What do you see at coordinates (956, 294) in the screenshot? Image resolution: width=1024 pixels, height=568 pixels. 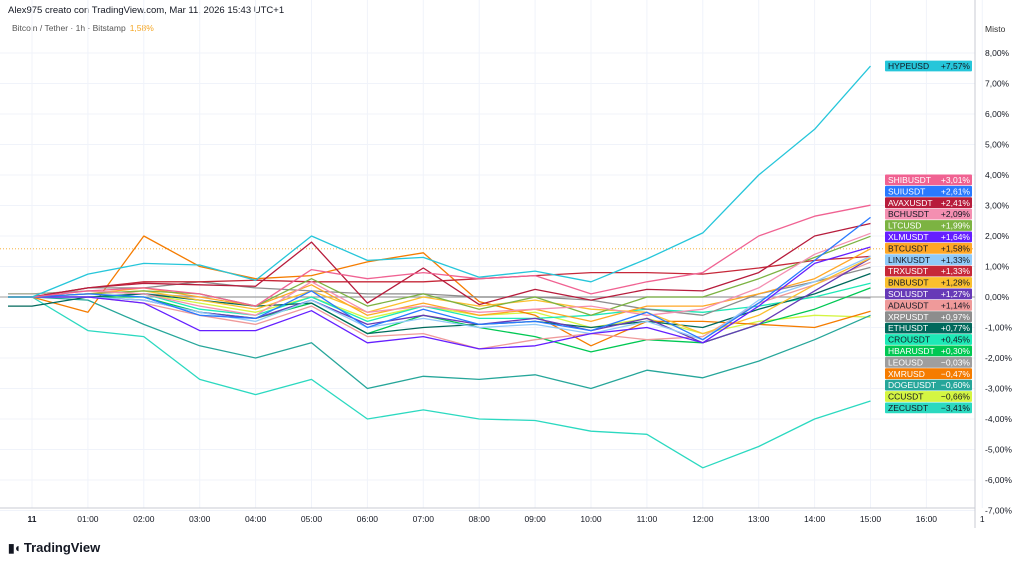 I see `series-tag-value: +1,27%` at bounding box center [956, 294].